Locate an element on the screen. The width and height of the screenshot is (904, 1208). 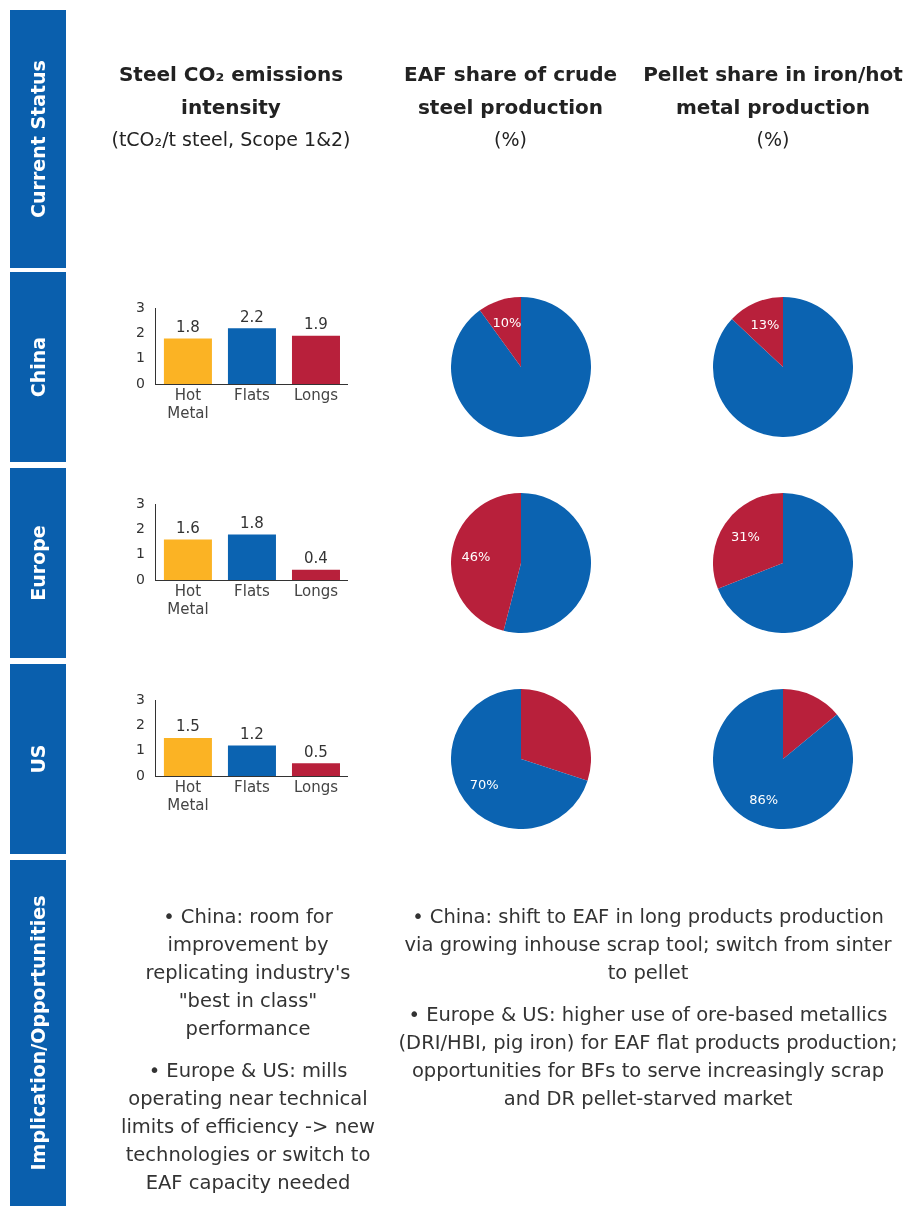
data-label: 1.9 is located at coordinates (316, 324).